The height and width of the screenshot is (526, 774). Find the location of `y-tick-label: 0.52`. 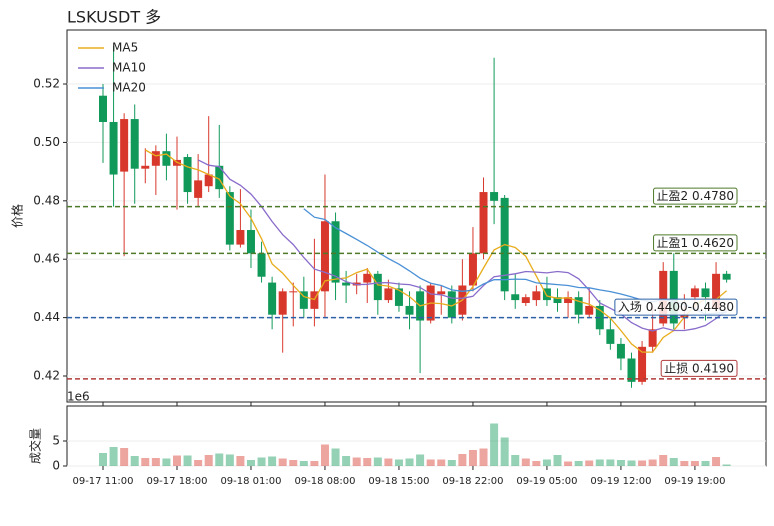

y-tick-label: 0.52 is located at coordinates (46, 84).